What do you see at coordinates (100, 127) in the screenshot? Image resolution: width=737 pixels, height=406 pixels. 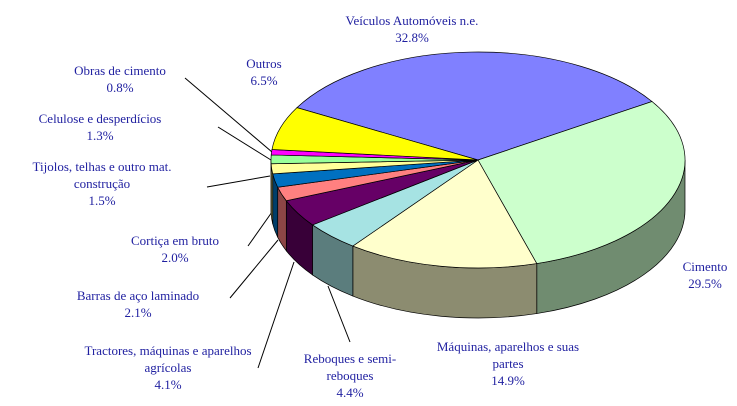 I see `slice-label: Celulose e desperdícios 1.3%` at bounding box center [100, 127].